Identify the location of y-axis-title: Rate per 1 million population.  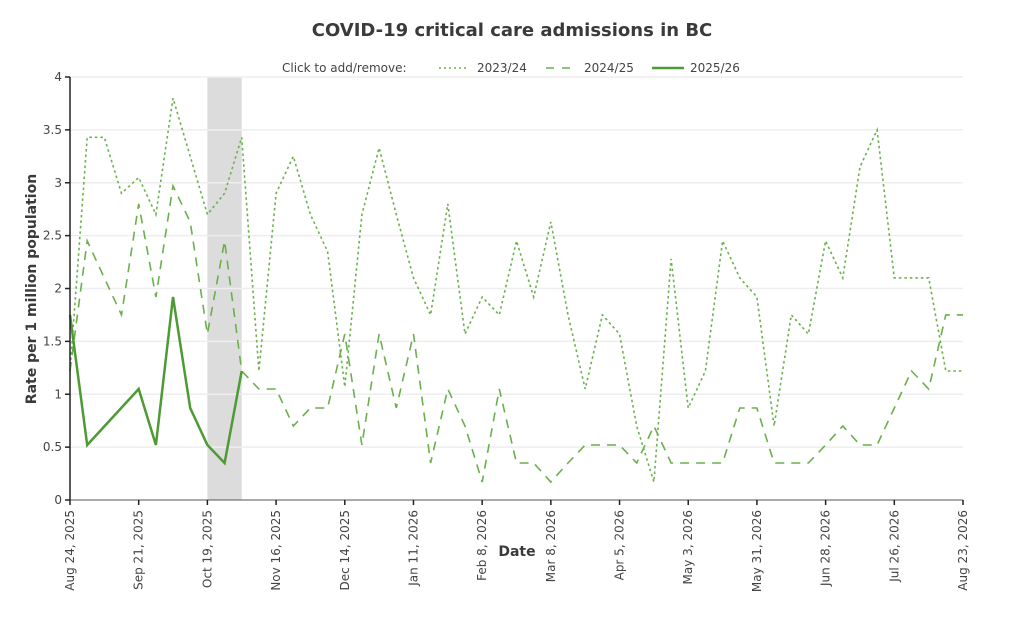
(32, 289).